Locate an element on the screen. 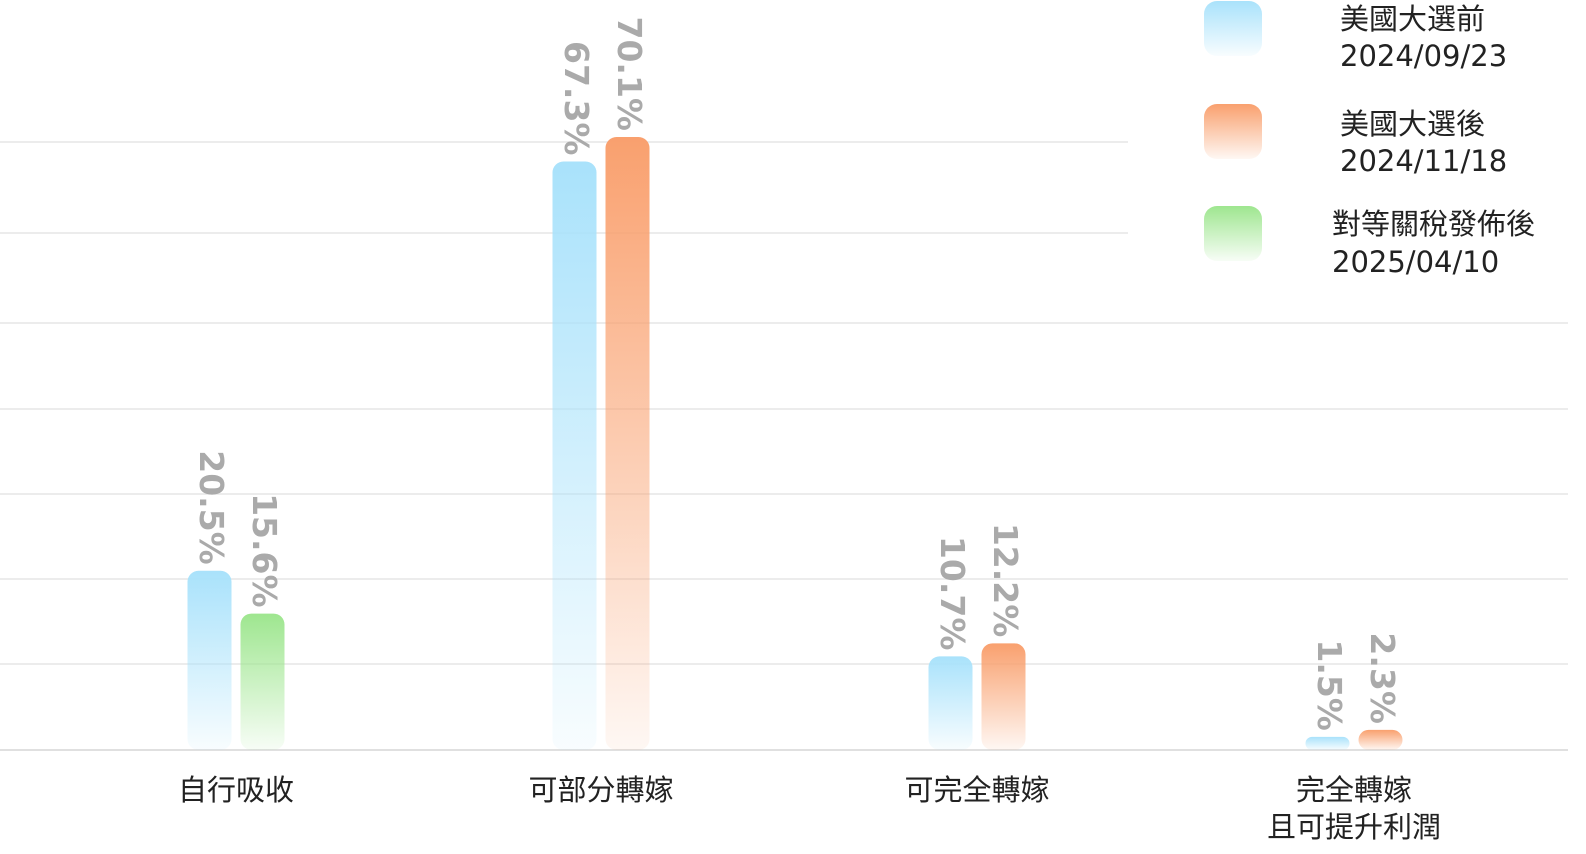 This screenshot has height=854, width=1586. value-label: 1.5% is located at coordinates (1329, 685).